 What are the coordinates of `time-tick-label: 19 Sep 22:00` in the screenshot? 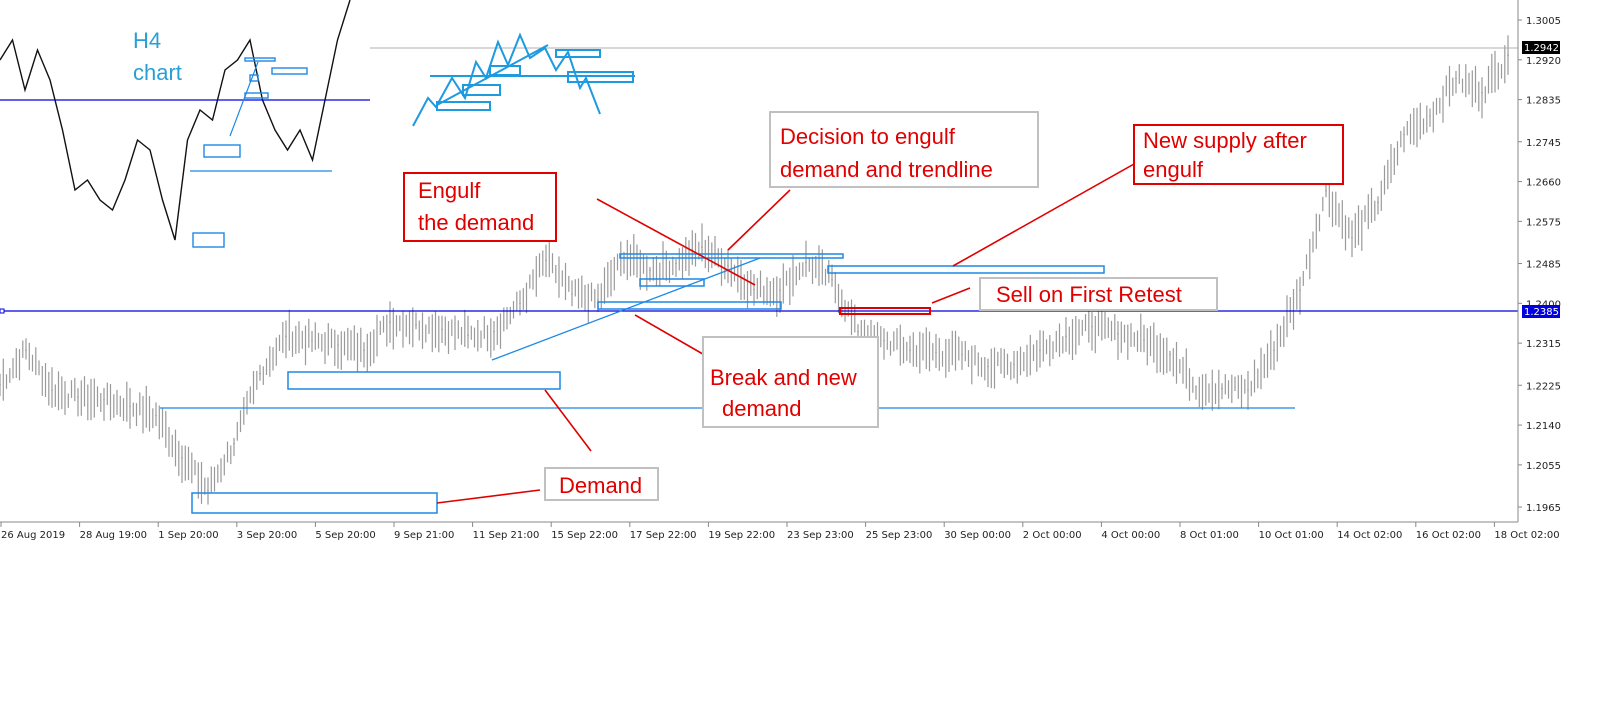 It's located at (741, 535).